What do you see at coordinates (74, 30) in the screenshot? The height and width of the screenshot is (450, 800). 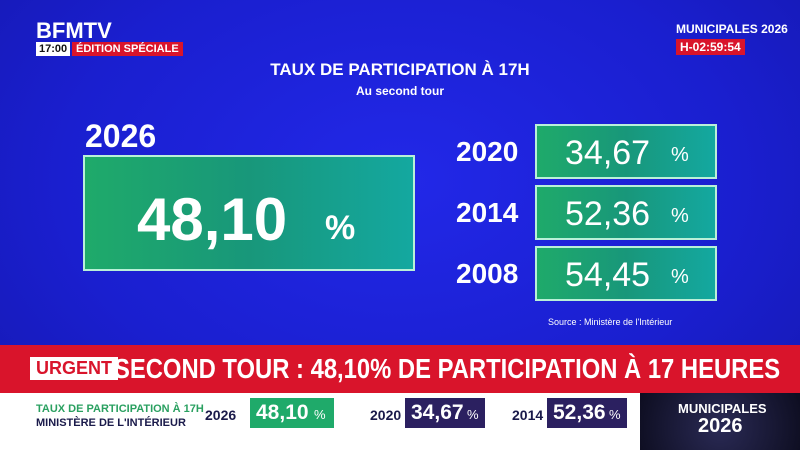 I see `channel-logo: BFMTV` at bounding box center [74, 30].